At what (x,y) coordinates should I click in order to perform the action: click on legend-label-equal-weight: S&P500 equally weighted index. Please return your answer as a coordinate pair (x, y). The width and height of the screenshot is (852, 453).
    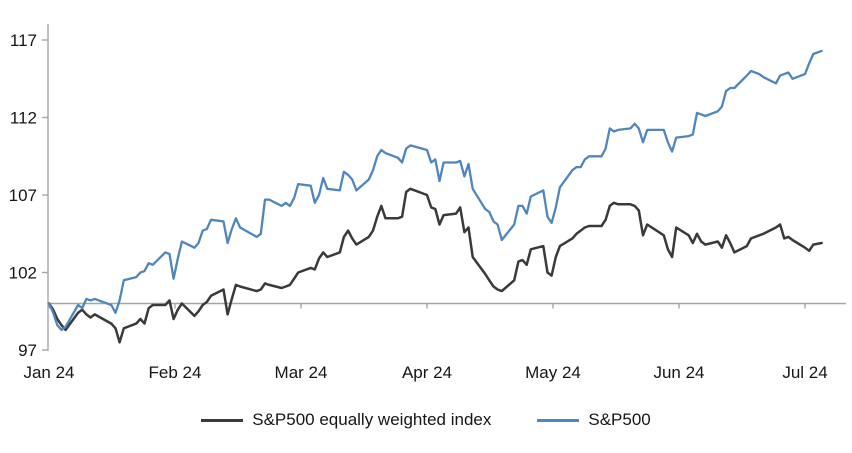
    Looking at the image, I should click on (372, 419).